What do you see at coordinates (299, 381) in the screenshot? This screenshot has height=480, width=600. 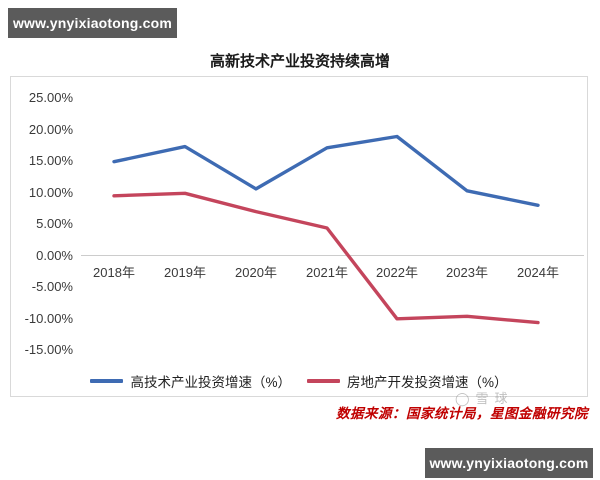 I see `chart-legend: 高技术产业投资增速（%） 房地产开发投资增速（%）` at bounding box center [299, 381].